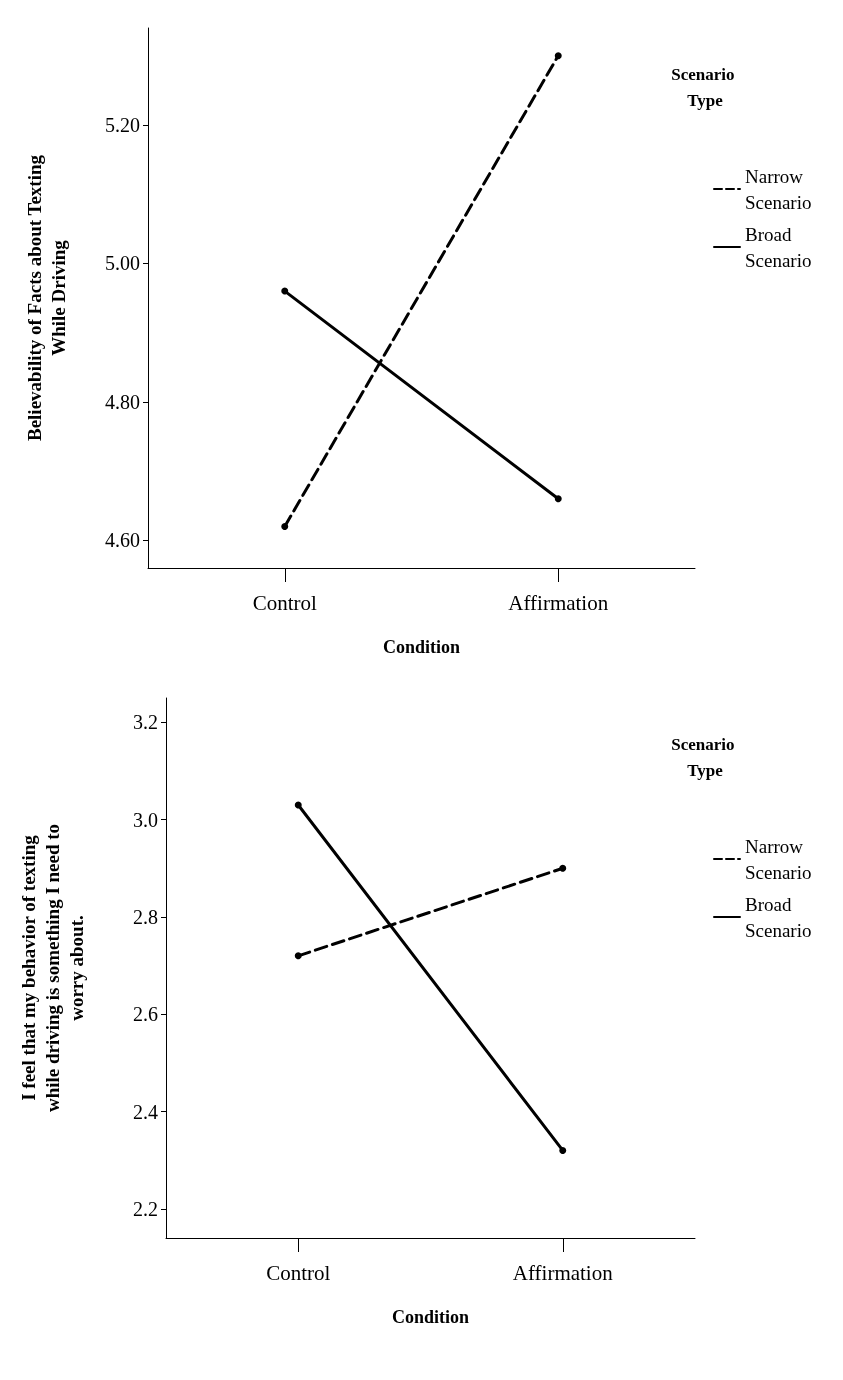  I want to click on y-tick-label: 4.80, so click(122, 401).